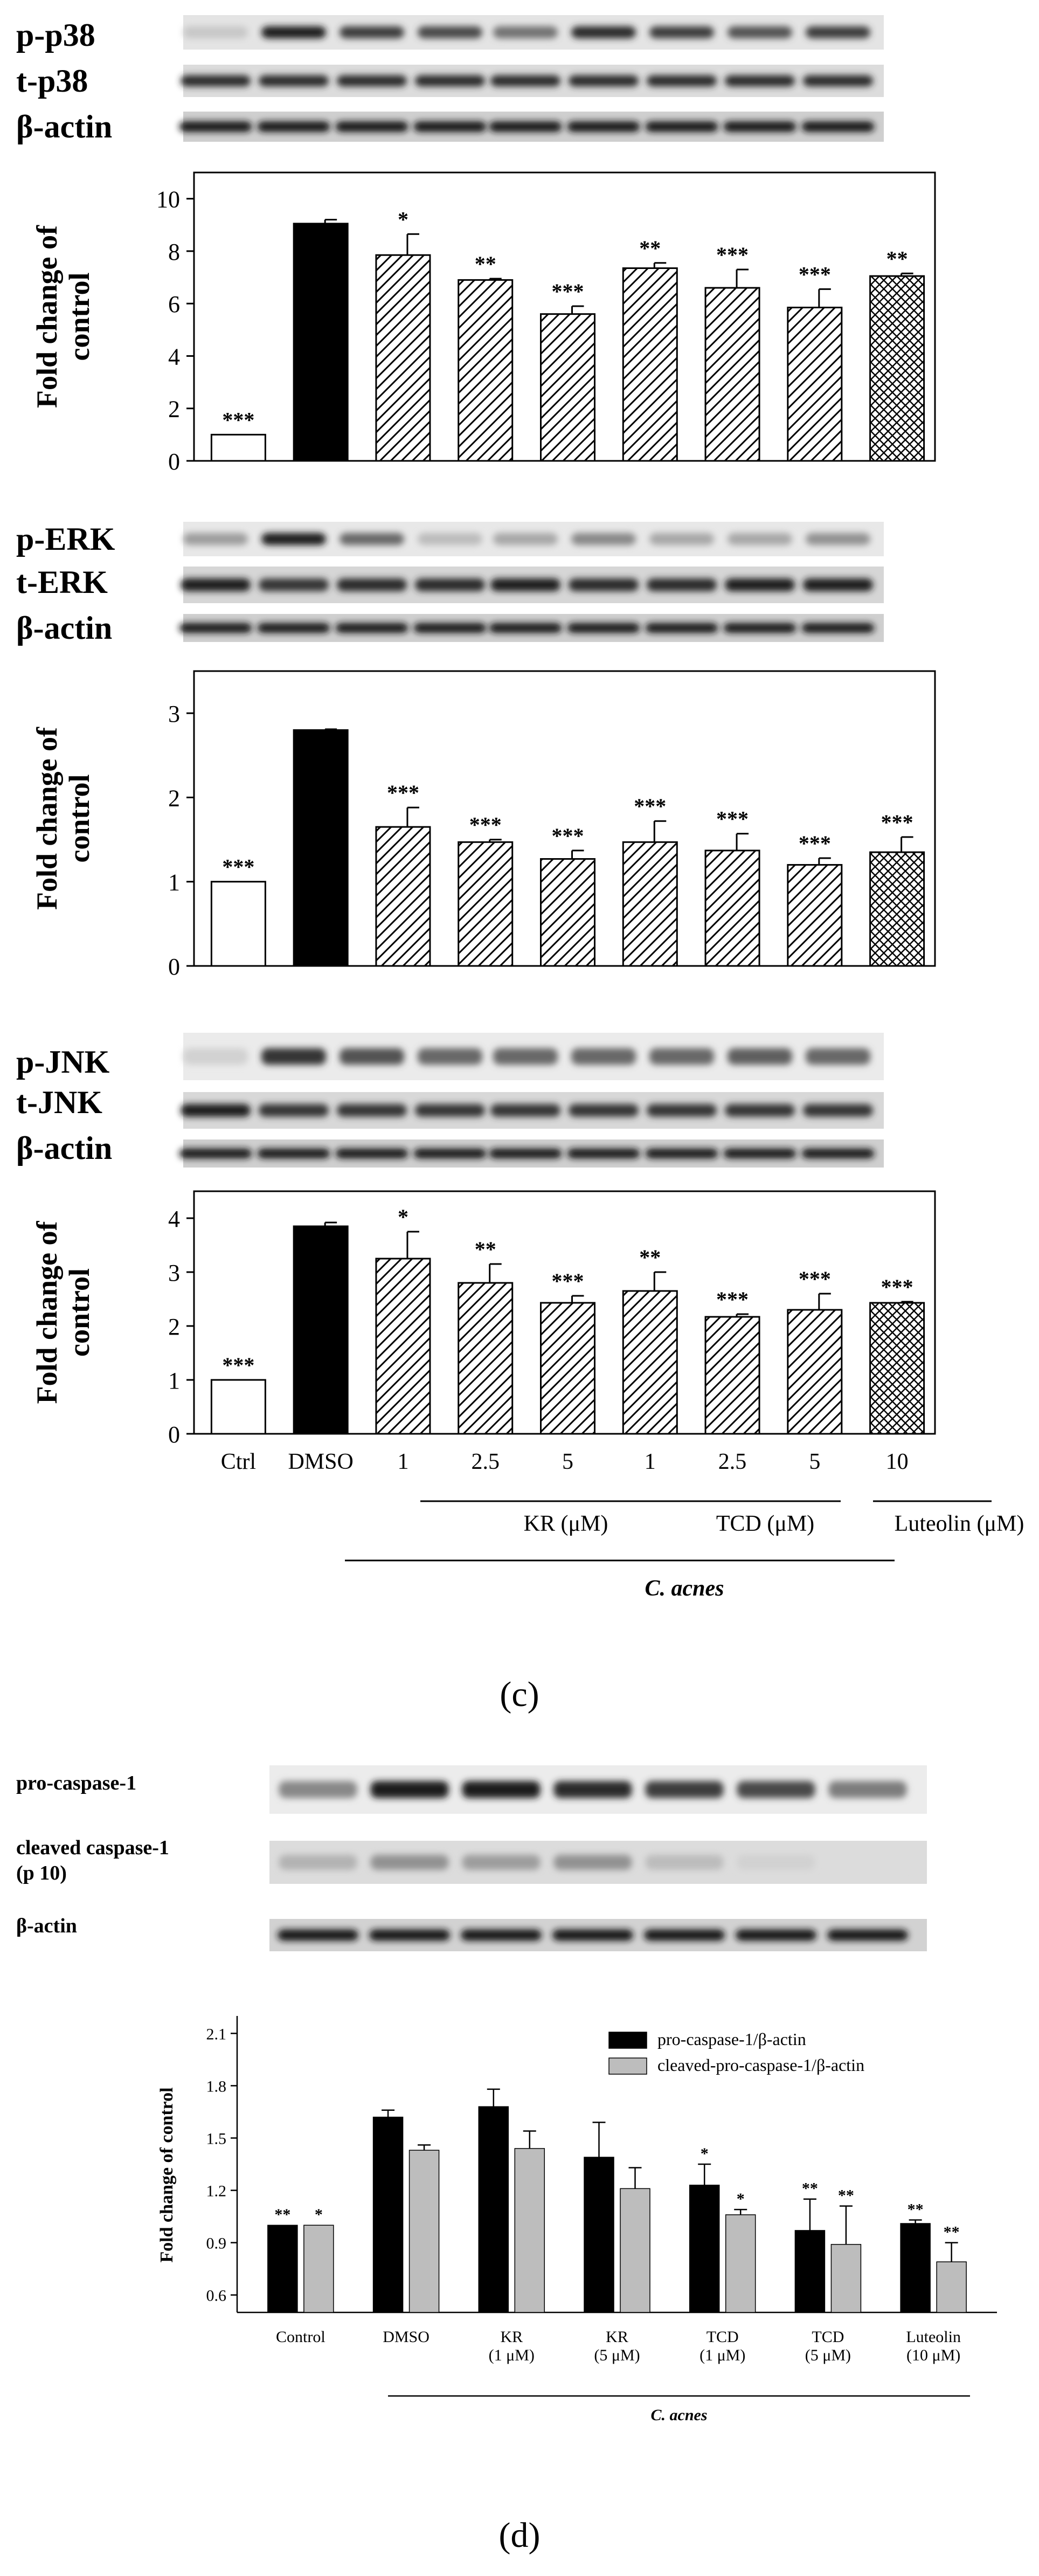  I want to click on y-axis-label: Fold change of, so click(47, 818).